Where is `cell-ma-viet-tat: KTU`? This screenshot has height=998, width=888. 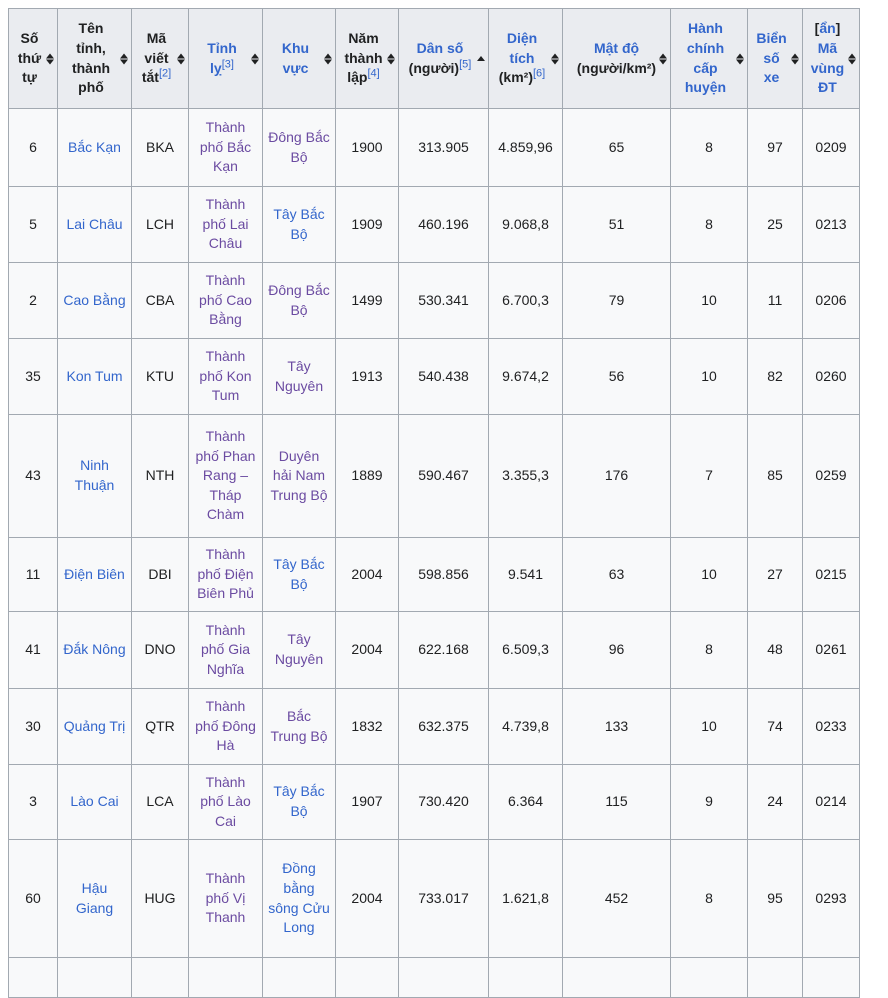 cell-ma-viet-tat: KTU is located at coordinates (160, 376).